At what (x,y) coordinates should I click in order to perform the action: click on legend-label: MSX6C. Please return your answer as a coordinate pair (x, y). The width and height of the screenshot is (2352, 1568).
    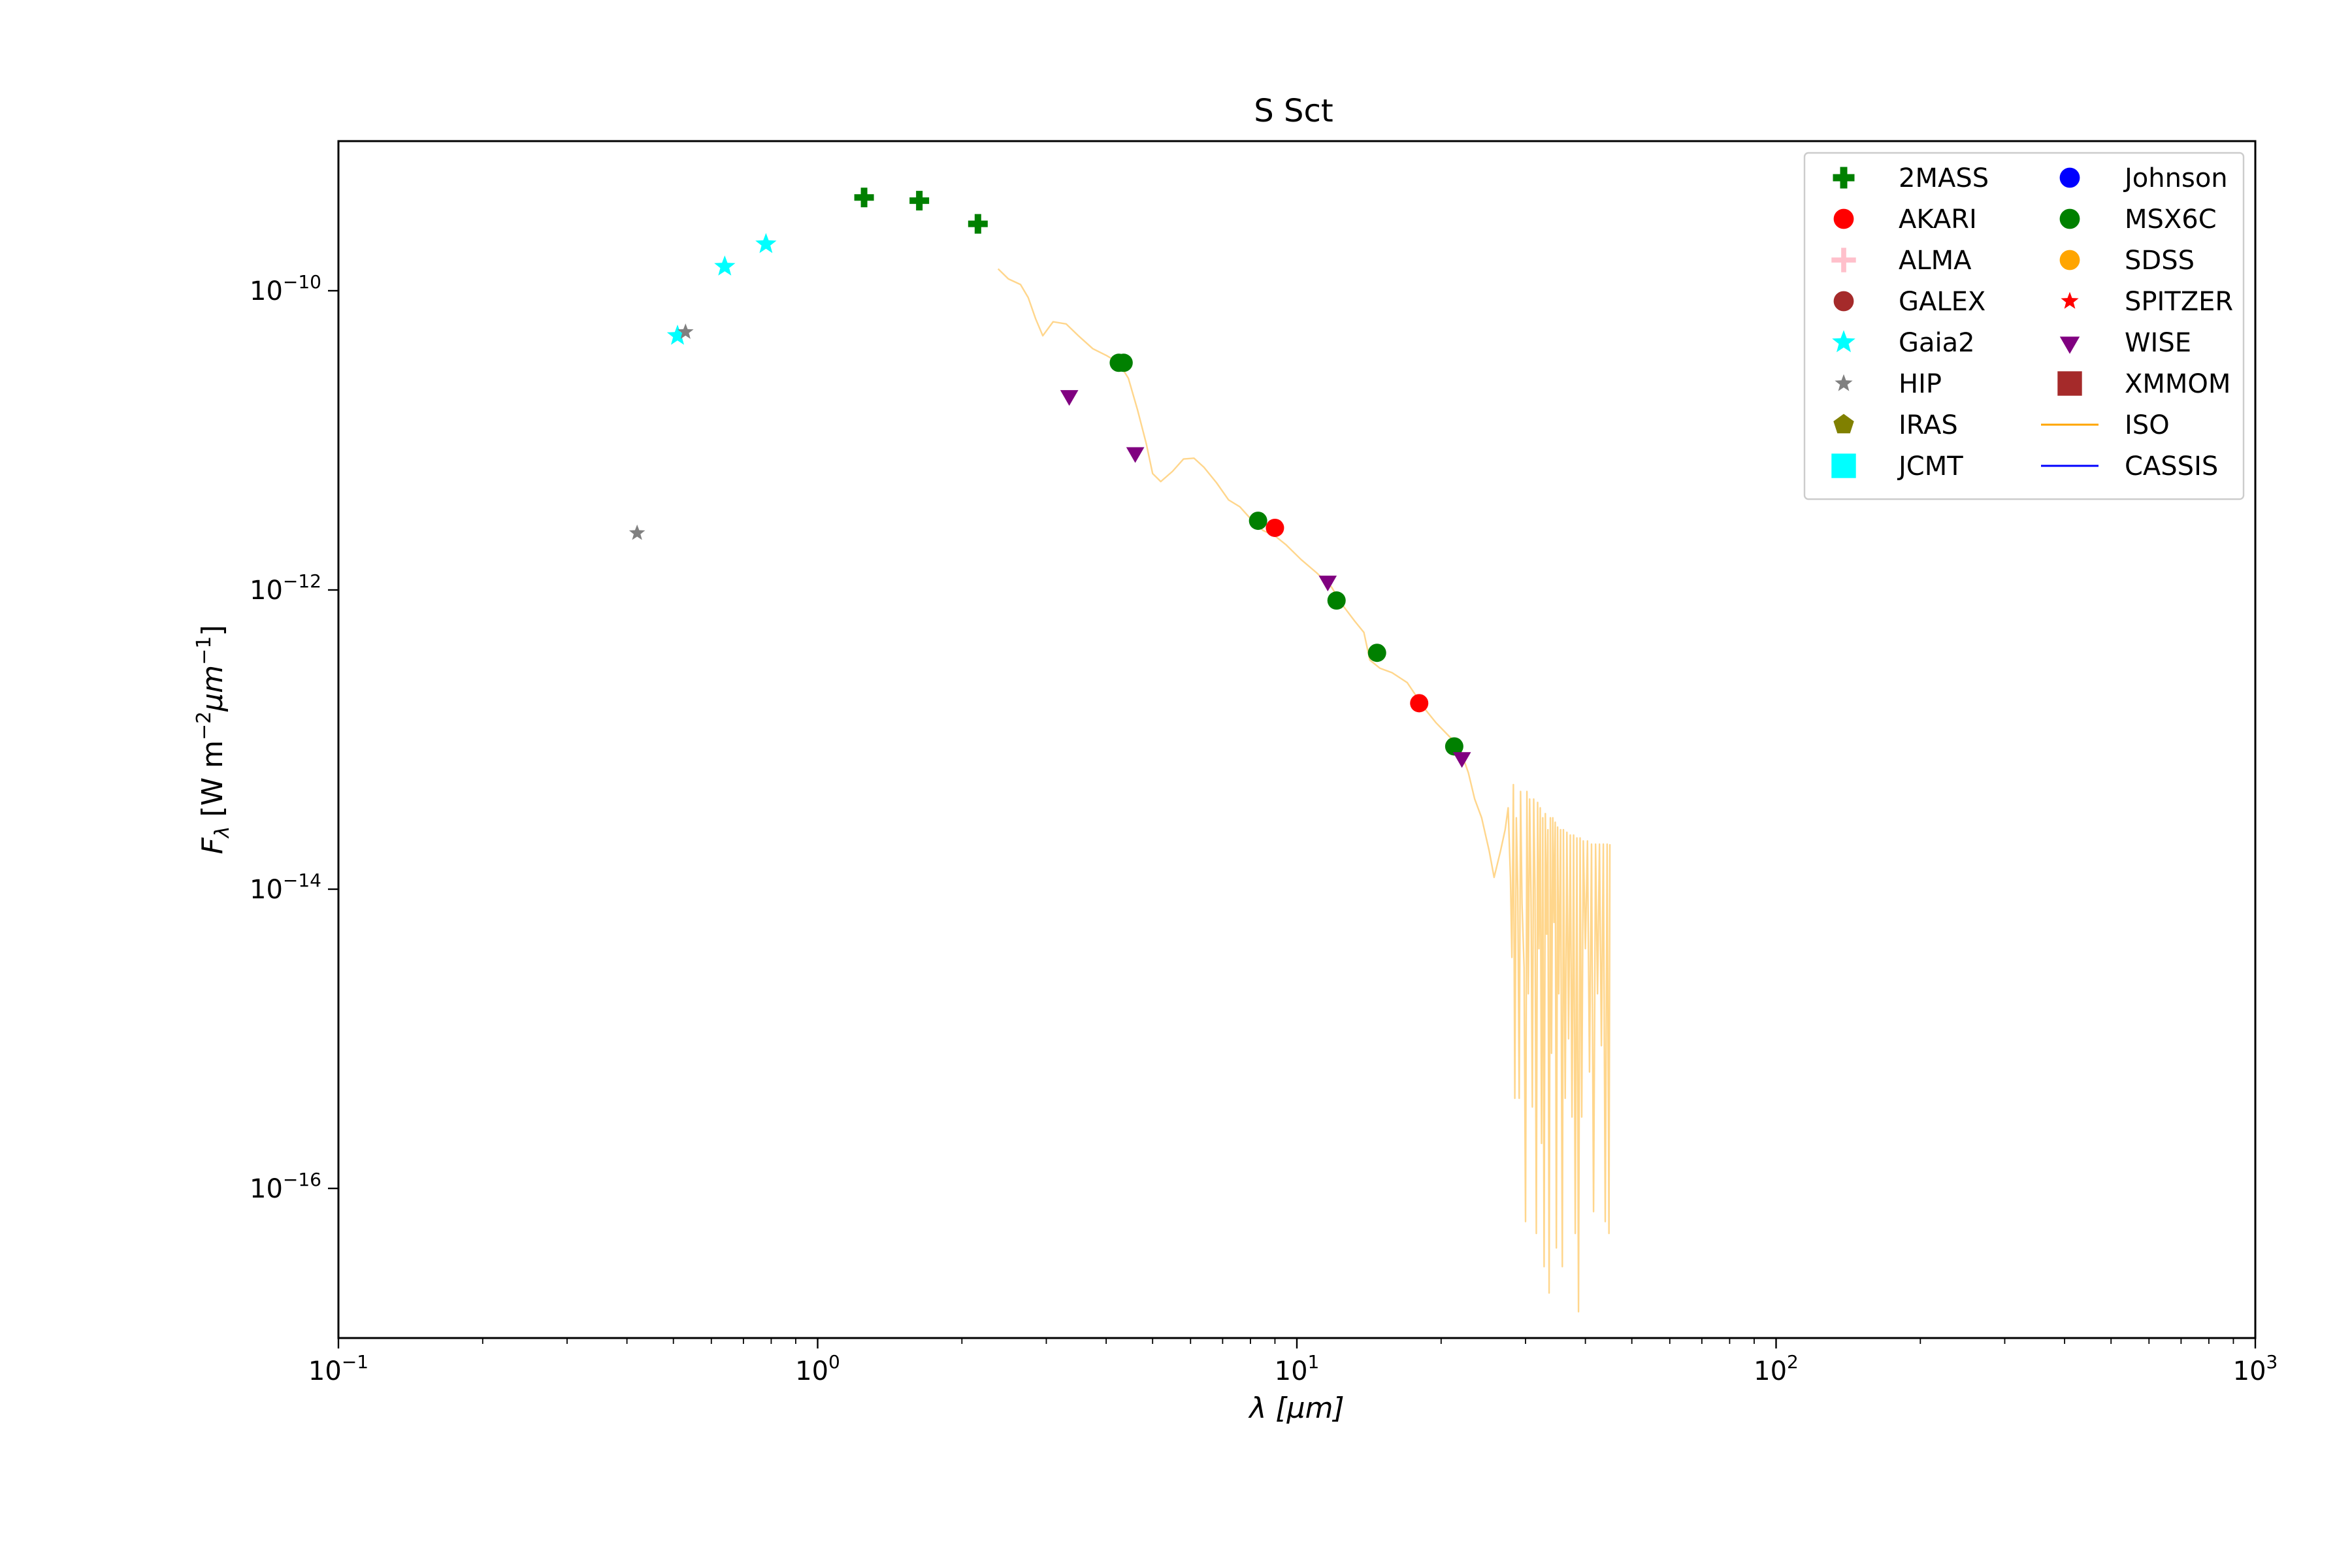
    Looking at the image, I should click on (2171, 219).